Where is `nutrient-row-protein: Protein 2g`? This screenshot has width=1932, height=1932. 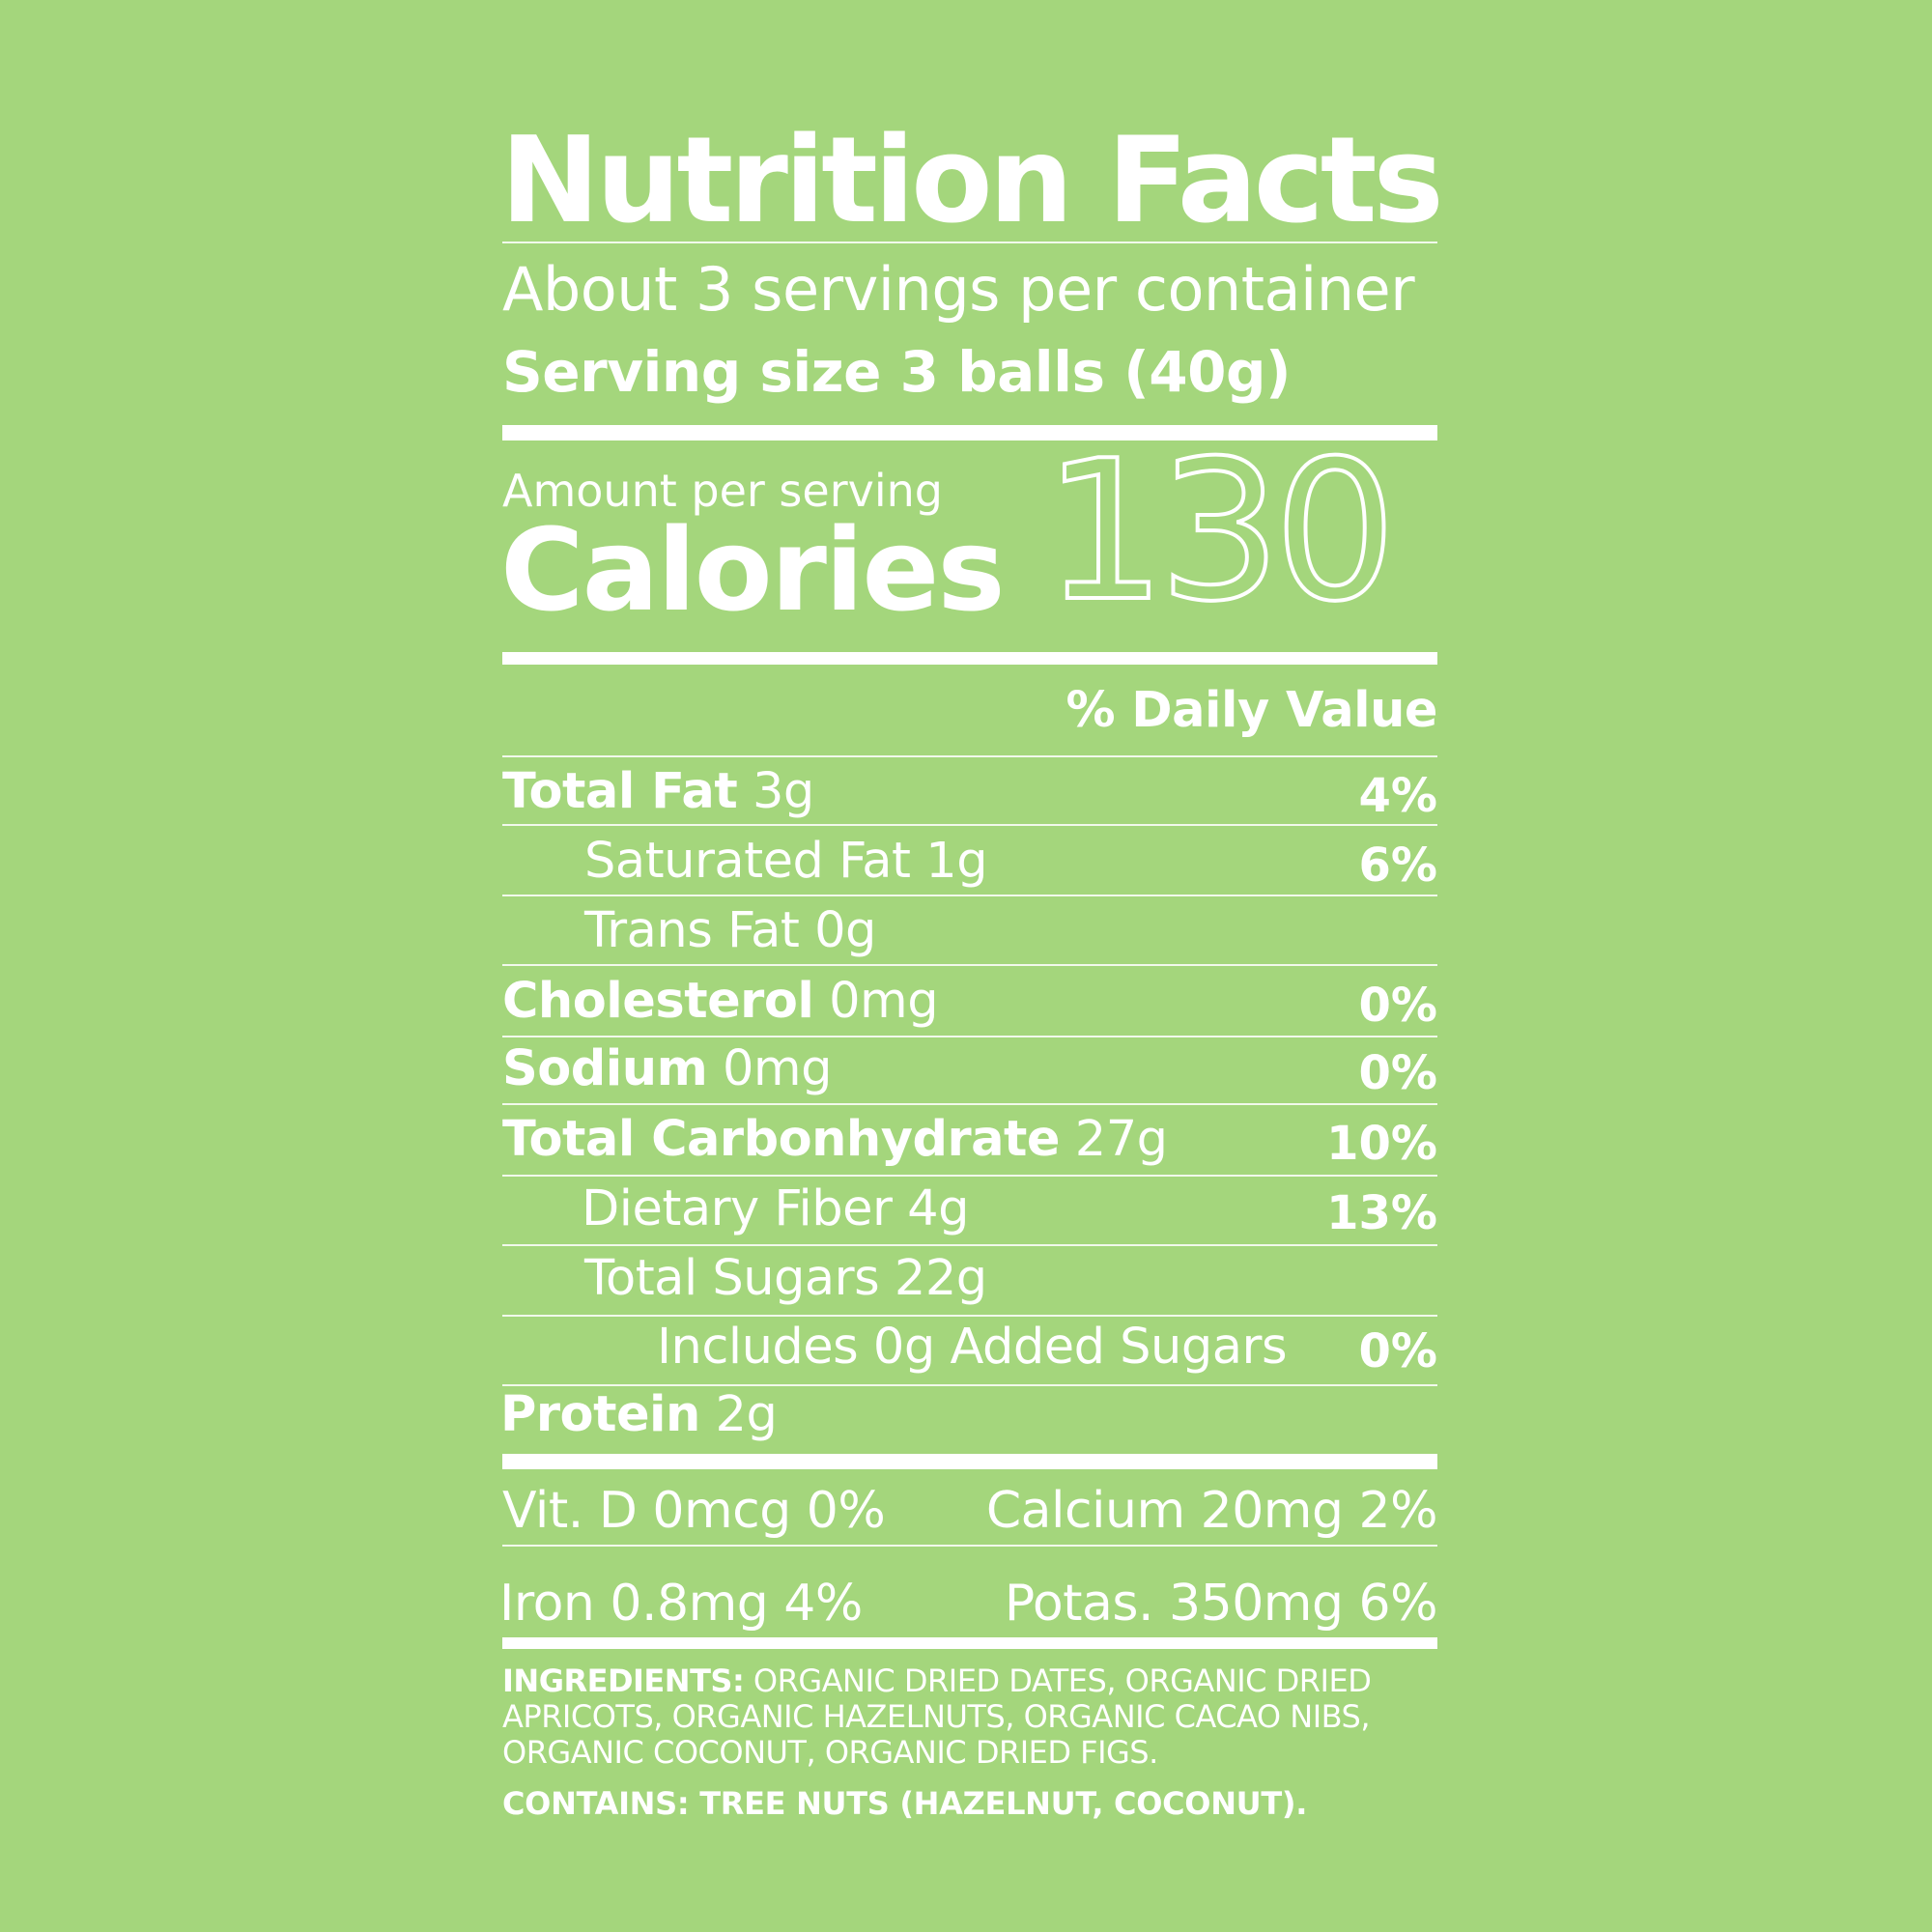 nutrient-row-protein: Protein 2g is located at coordinates (968, 1418).